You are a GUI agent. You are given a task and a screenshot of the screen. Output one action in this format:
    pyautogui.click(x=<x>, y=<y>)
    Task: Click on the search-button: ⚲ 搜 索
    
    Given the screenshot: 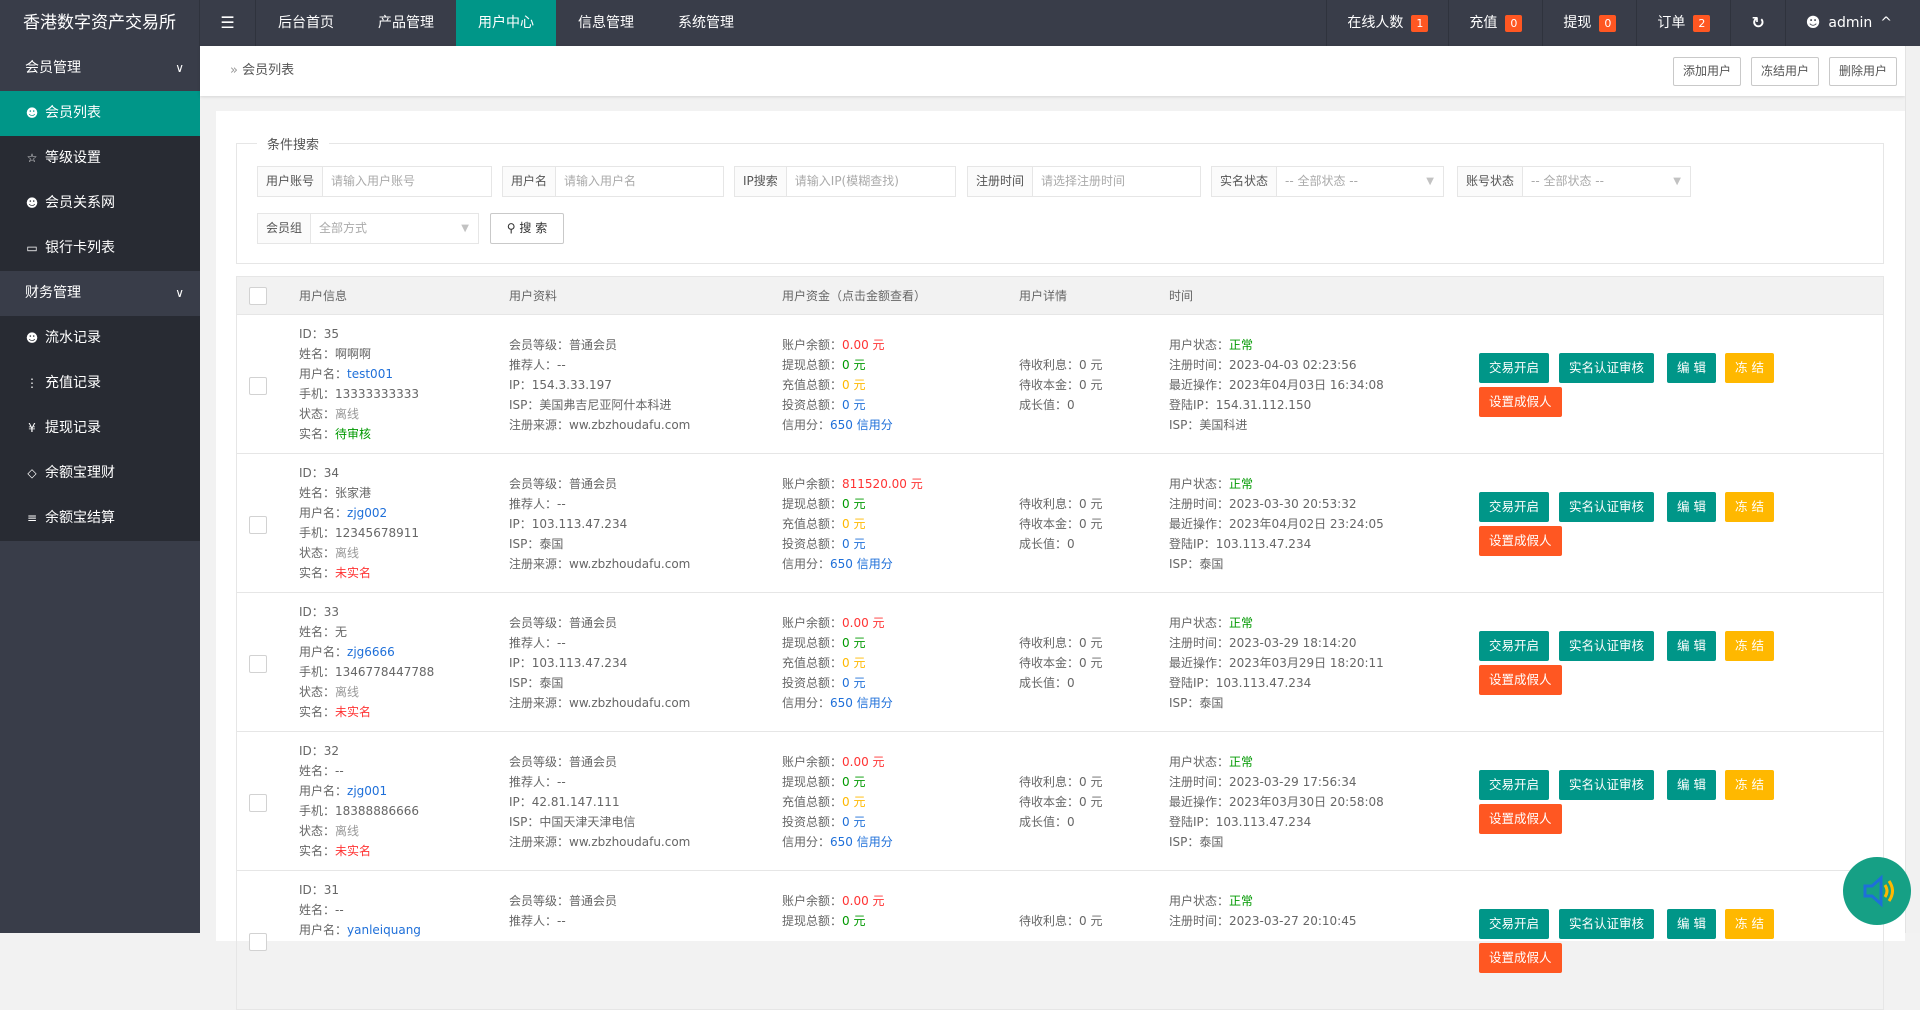 What is the action you would take?
    pyautogui.click(x=527, y=228)
    